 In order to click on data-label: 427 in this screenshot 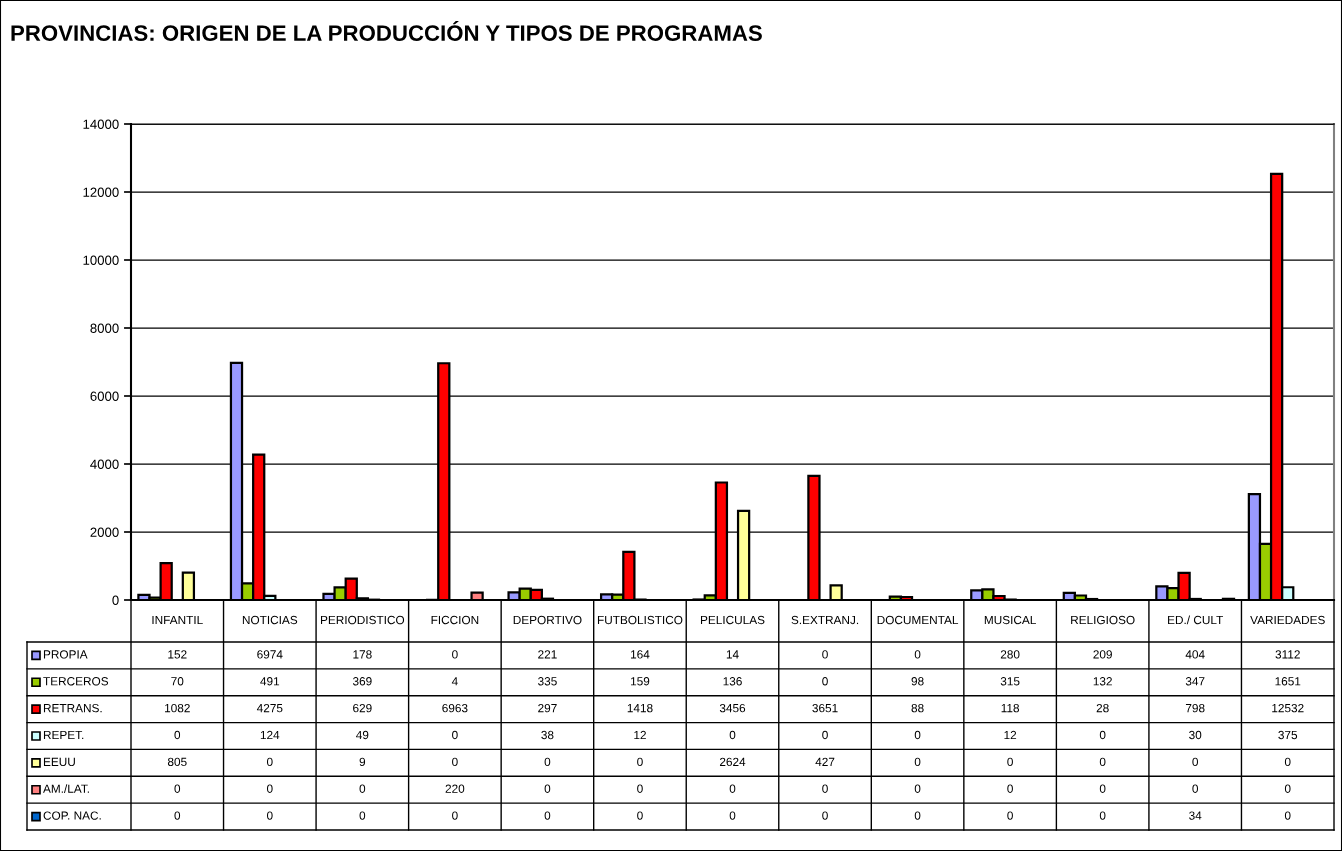, I will do `click(825, 761)`.